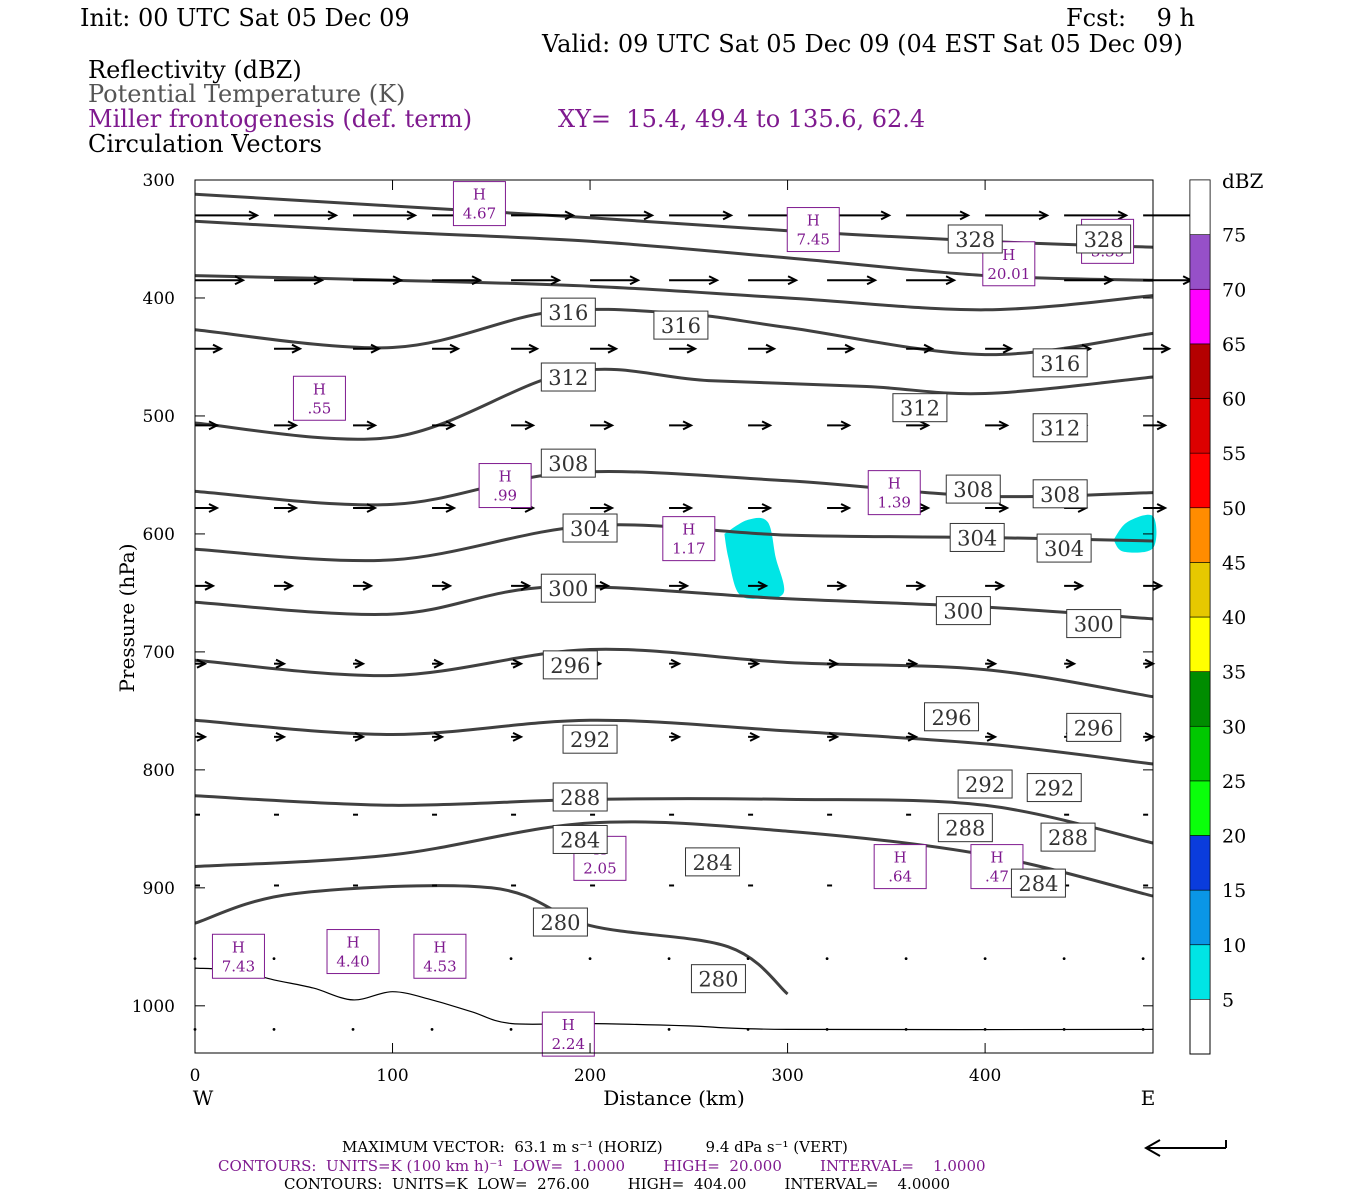 This screenshot has height=1200, width=1350. I want to click on east-label: E, so click(1148, 1098).